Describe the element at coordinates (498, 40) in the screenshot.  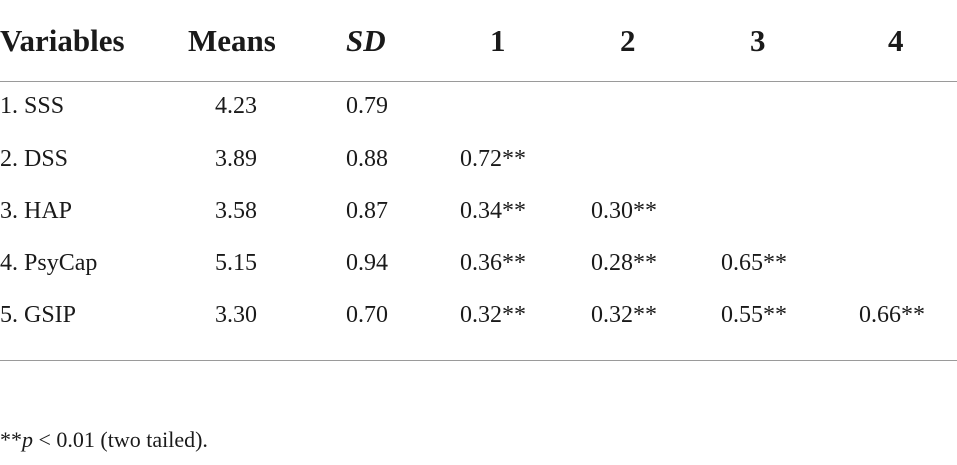
I see `header-col-1: 1` at that location.